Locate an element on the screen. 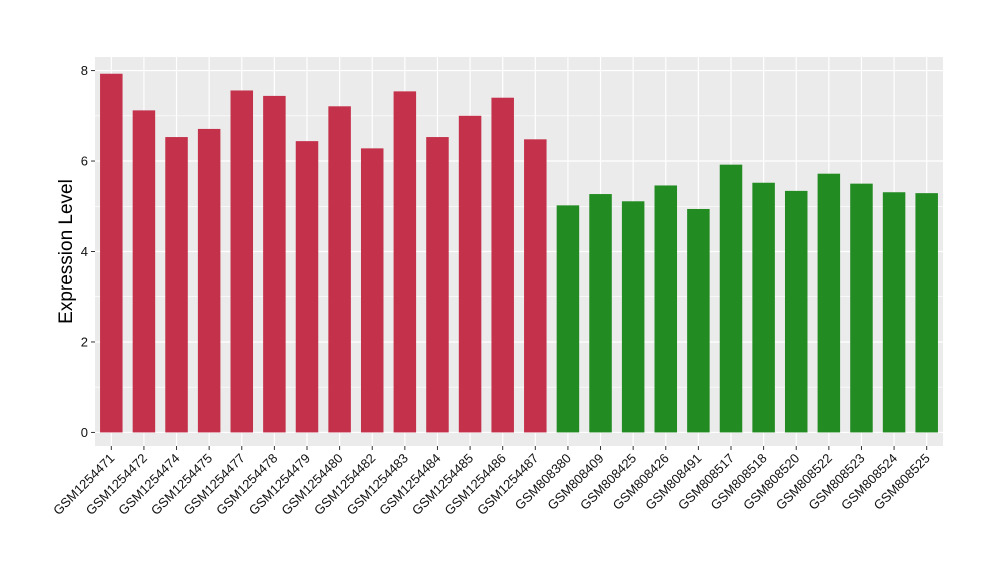 This screenshot has width=1000, height=580. y-tick-label: 4 is located at coordinates (84, 251).